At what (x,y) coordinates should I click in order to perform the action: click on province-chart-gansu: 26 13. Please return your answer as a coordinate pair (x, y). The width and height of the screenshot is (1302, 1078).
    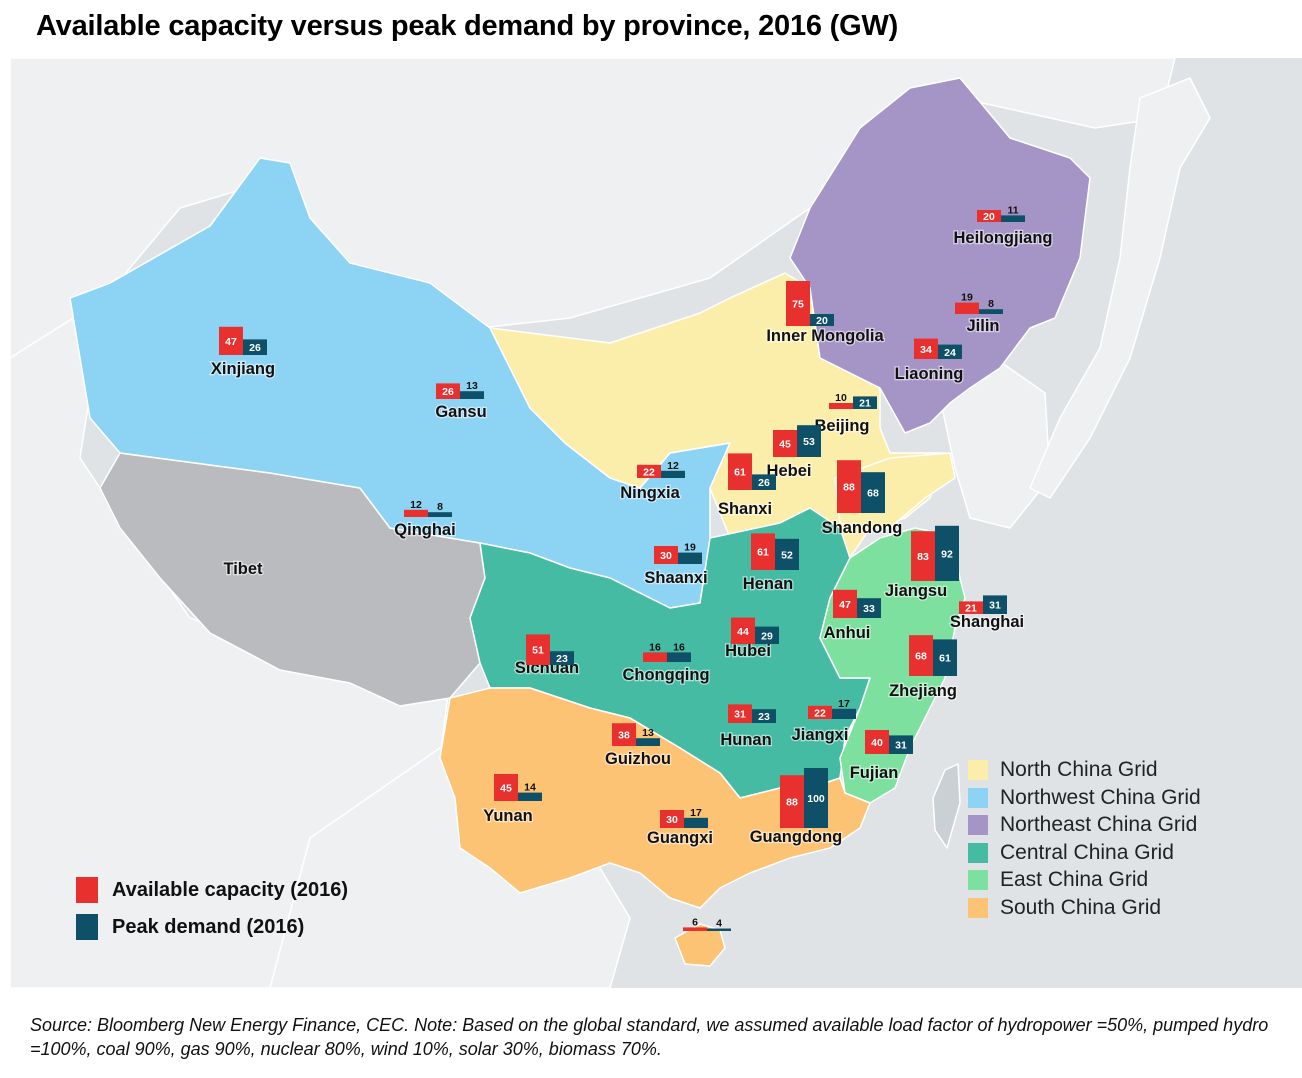
    Looking at the image, I should click on (460, 389).